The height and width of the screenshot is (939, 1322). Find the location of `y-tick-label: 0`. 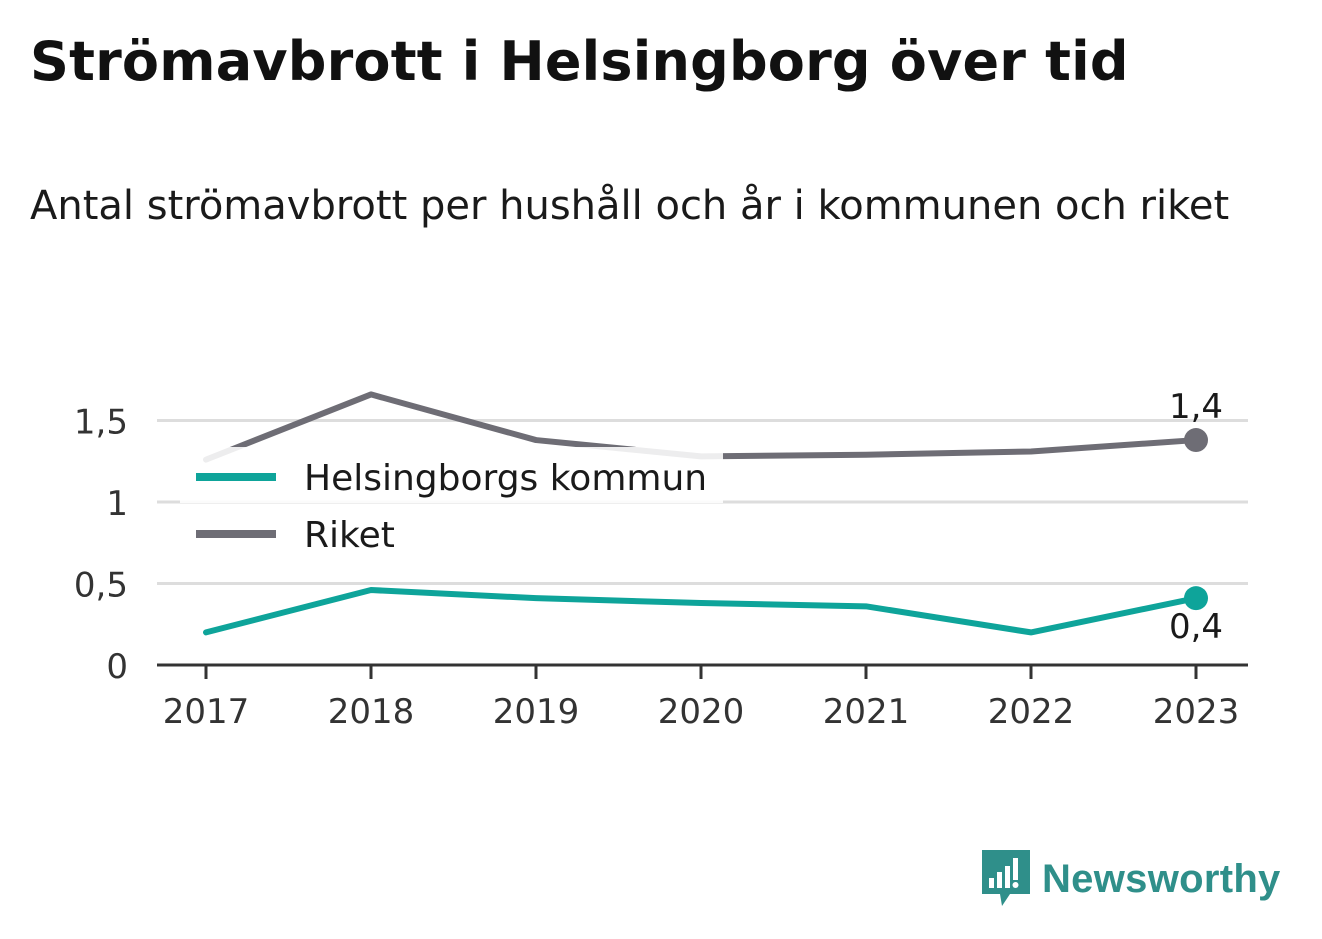

y-tick-label: 0 is located at coordinates (117, 667).